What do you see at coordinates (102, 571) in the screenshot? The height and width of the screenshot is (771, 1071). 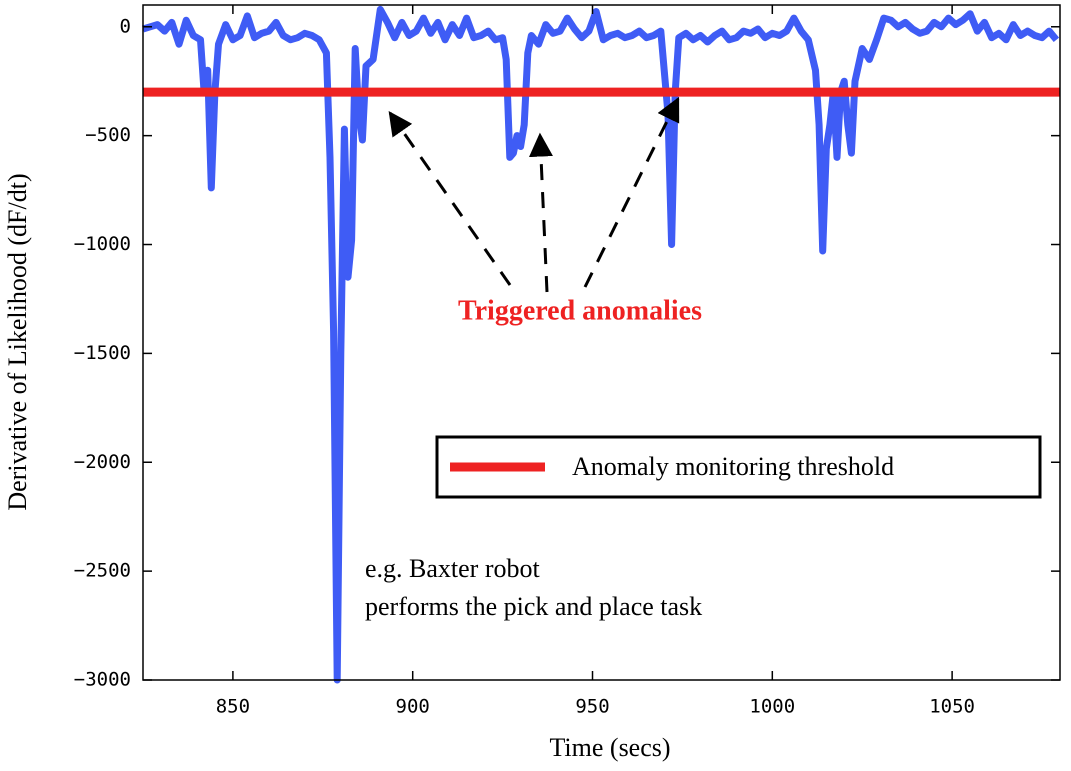 I see `y-tick-label: −2500` at bounding box center [102, 571].